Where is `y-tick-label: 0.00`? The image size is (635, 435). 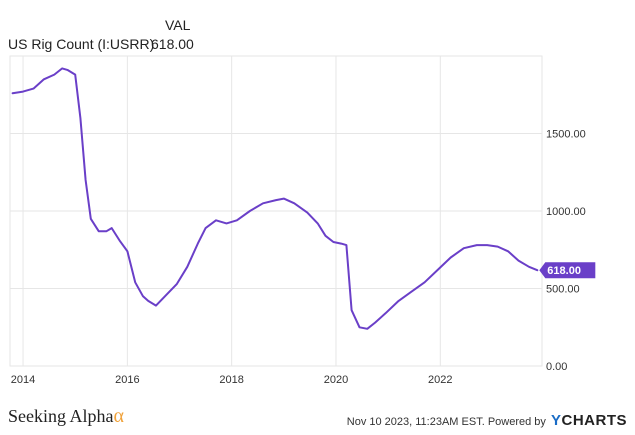
y-tick-label: 0.00 is located at coordinates (556, 367).